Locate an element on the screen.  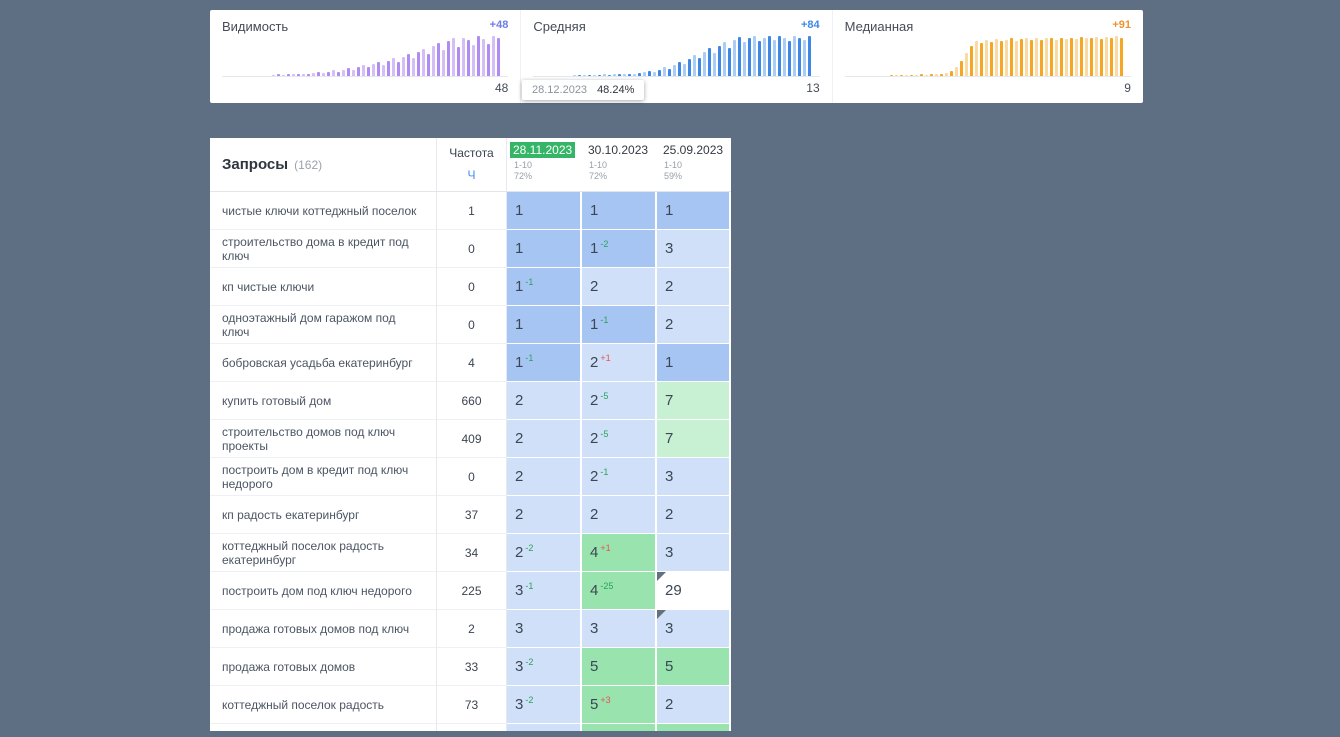
position-cell: 29 is located at coordinates (694, 591).